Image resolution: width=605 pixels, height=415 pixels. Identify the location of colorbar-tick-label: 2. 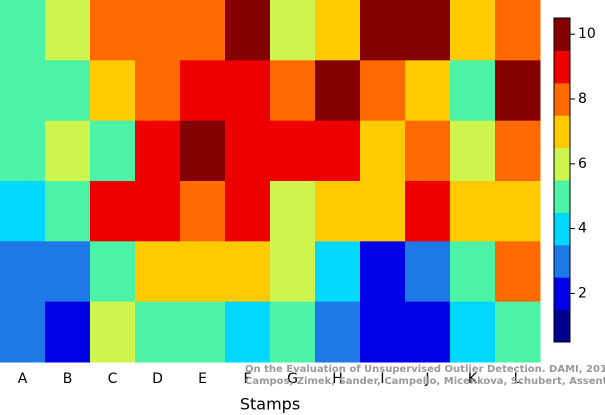
(582, 293).